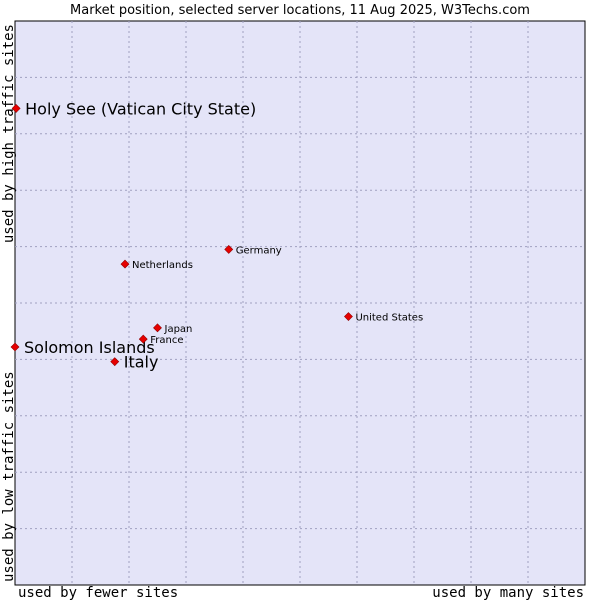  I want to click on point-label: United States, so click(389, 318).